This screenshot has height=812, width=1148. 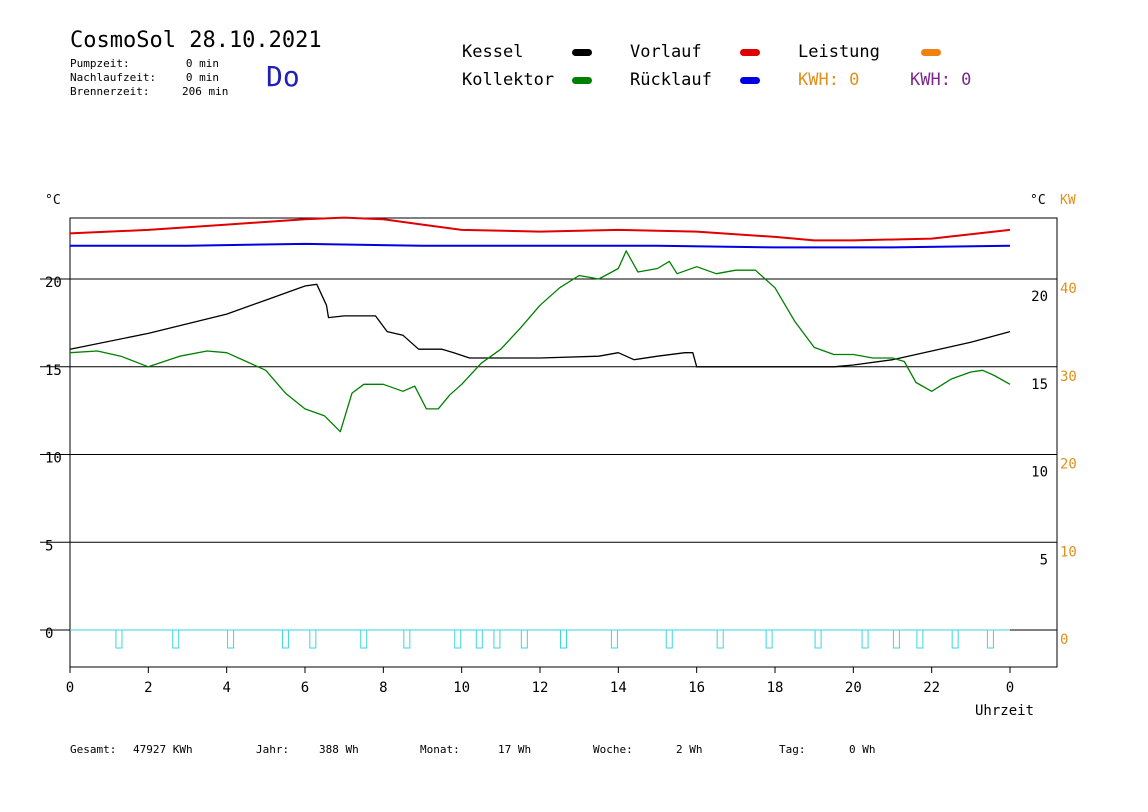 I want to click on y-right-power-tick-label: 10, so click(x=1068, y=552).